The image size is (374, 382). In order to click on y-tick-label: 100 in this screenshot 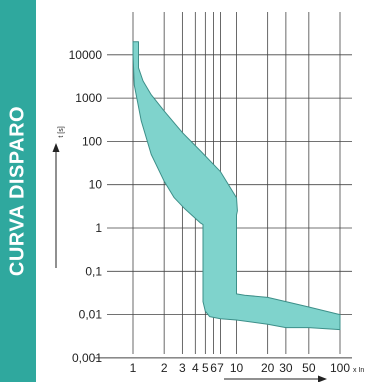, I will do `click(92, 141)`.